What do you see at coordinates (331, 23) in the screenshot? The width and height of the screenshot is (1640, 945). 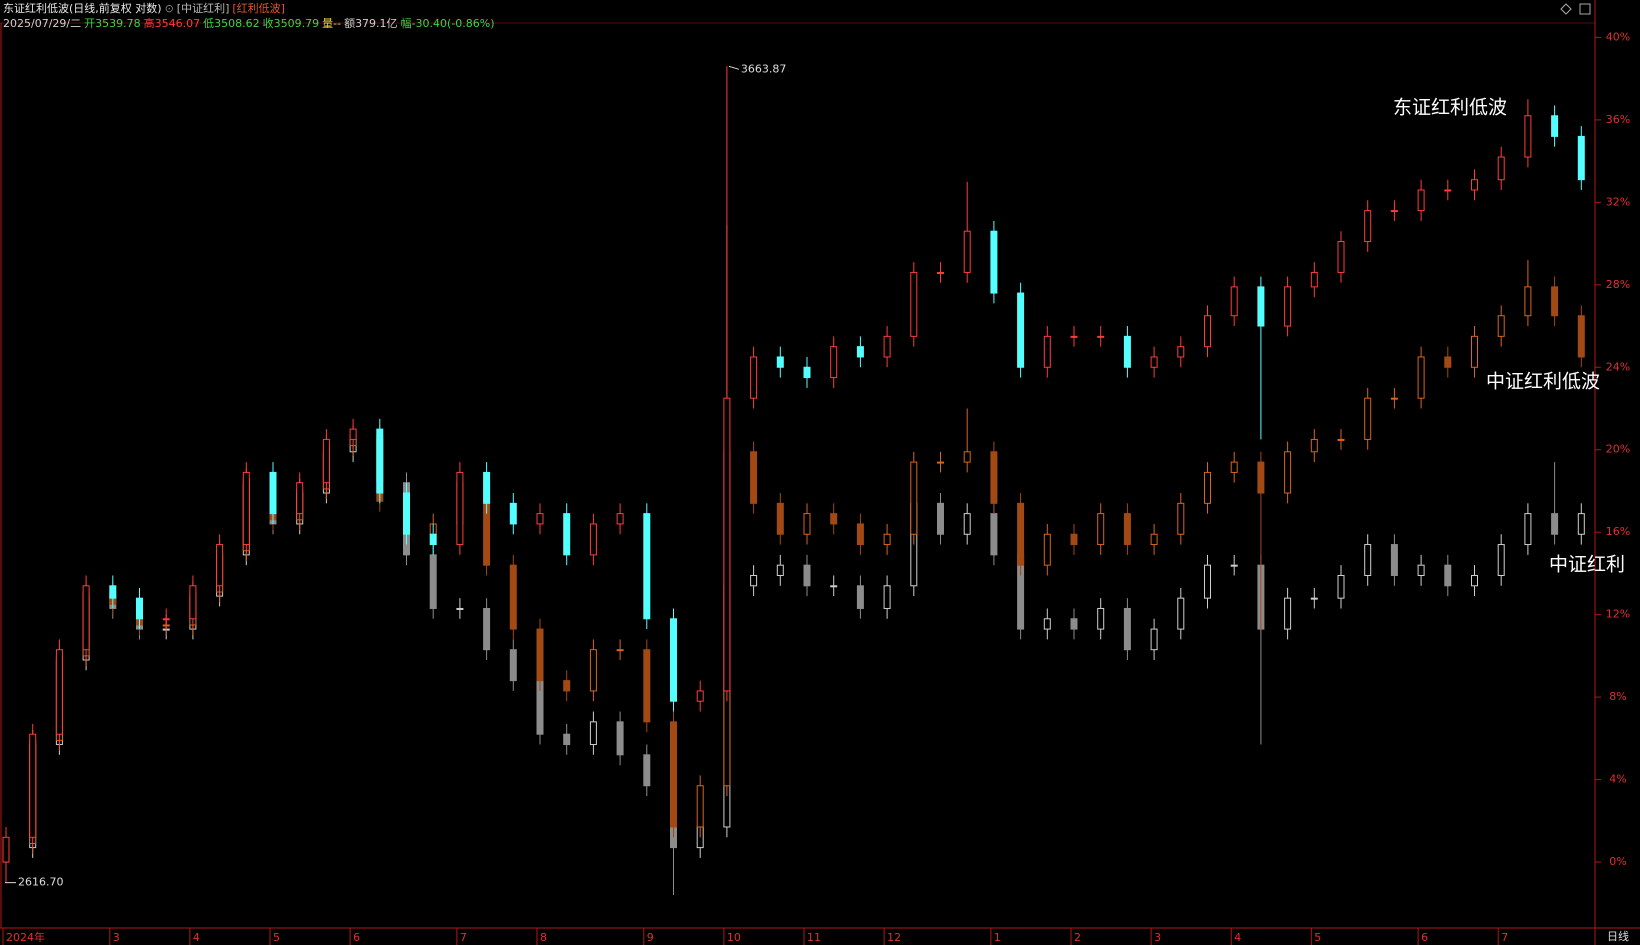 I see `quote-item: 量--` at bounding box center [331, 23].